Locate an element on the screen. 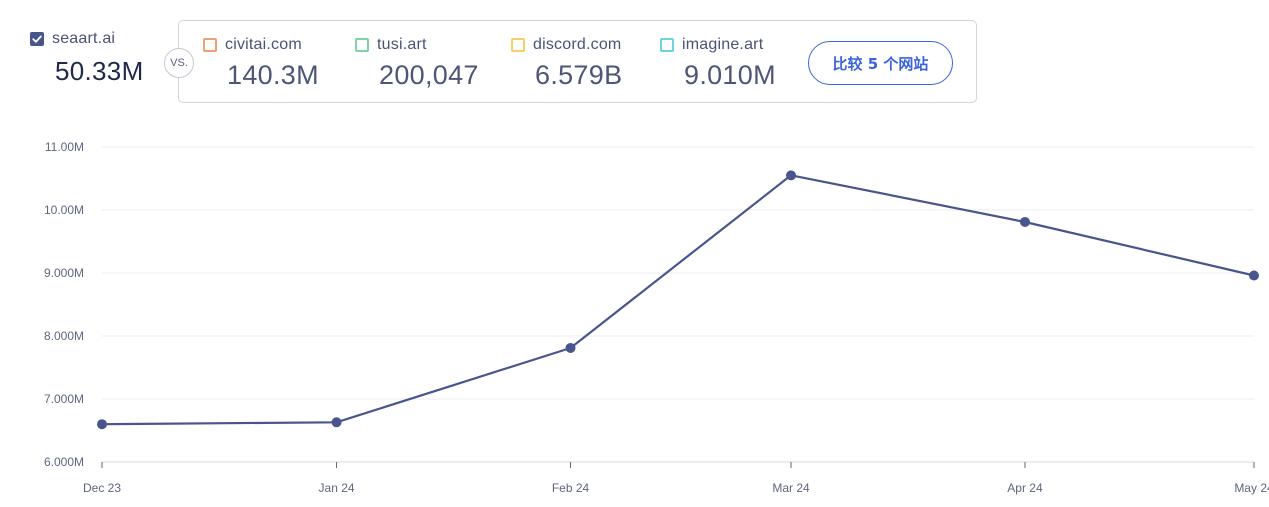 Image resolution: width=1269 pixels, height=507 pixels. vs-badge: VS. is located at coordinates (179, 63).